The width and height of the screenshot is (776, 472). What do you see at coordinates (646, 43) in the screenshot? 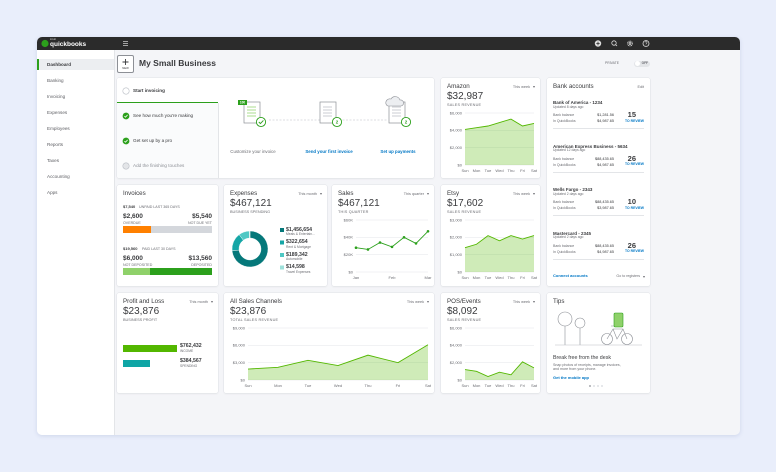
I see `help-icon` at bounding box center [646, 43].